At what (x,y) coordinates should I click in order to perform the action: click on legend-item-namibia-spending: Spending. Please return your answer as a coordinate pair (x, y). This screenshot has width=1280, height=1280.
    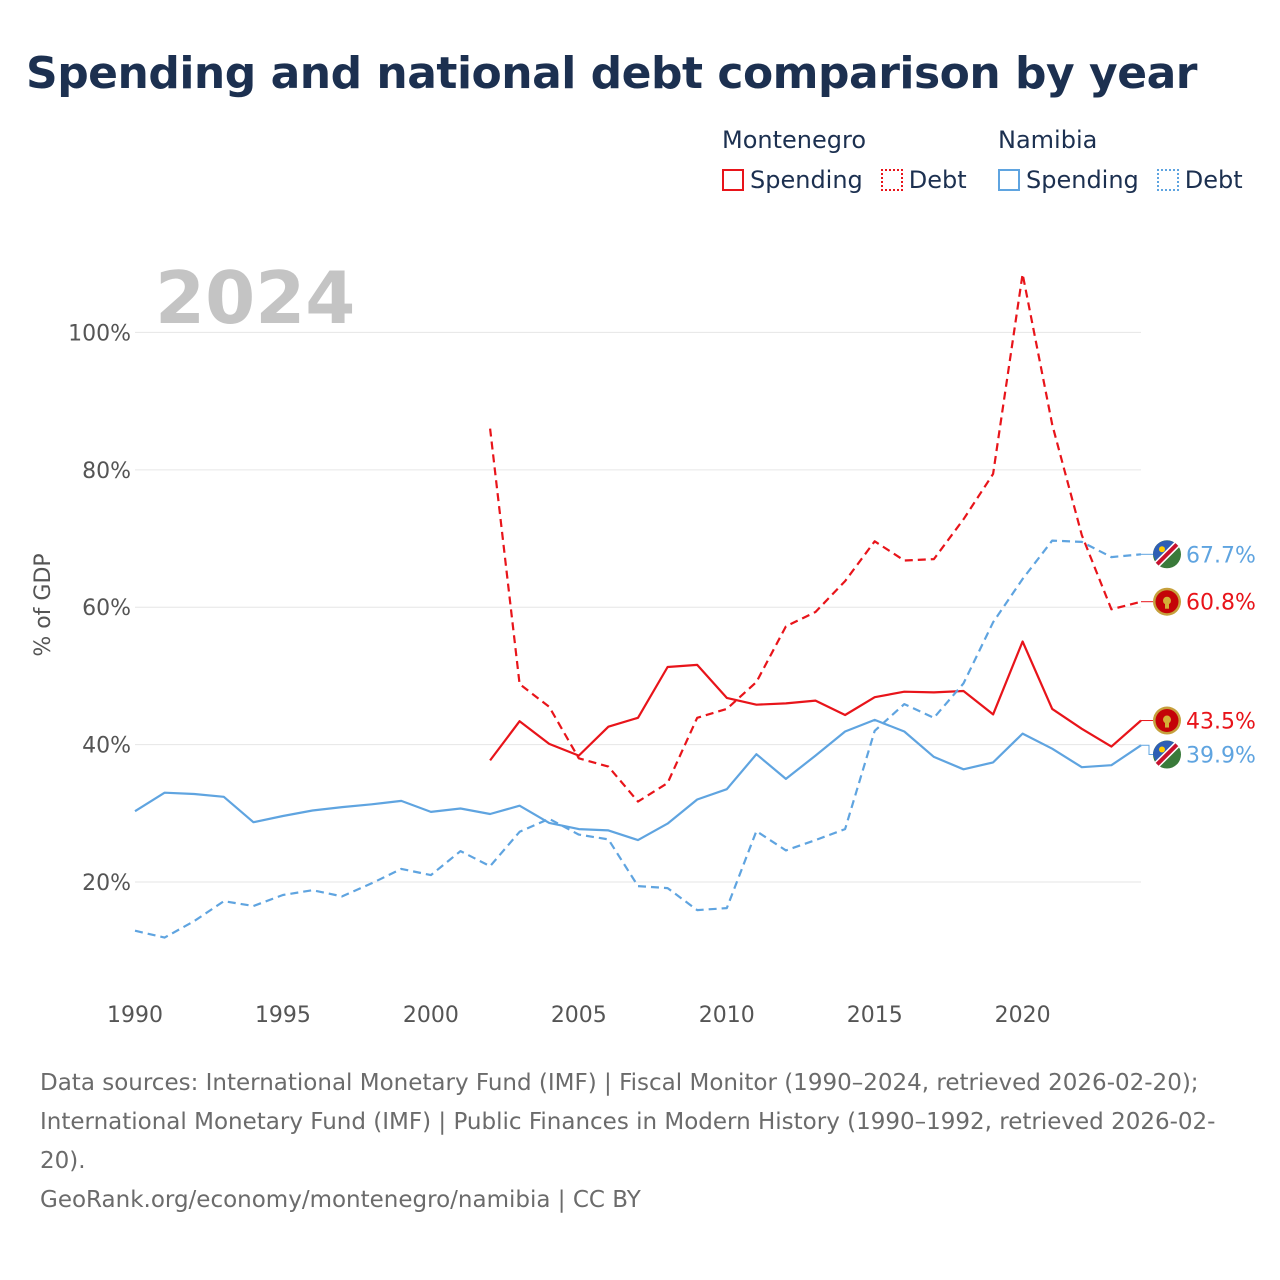
    Looking at the image, I should click on (1068, 180).